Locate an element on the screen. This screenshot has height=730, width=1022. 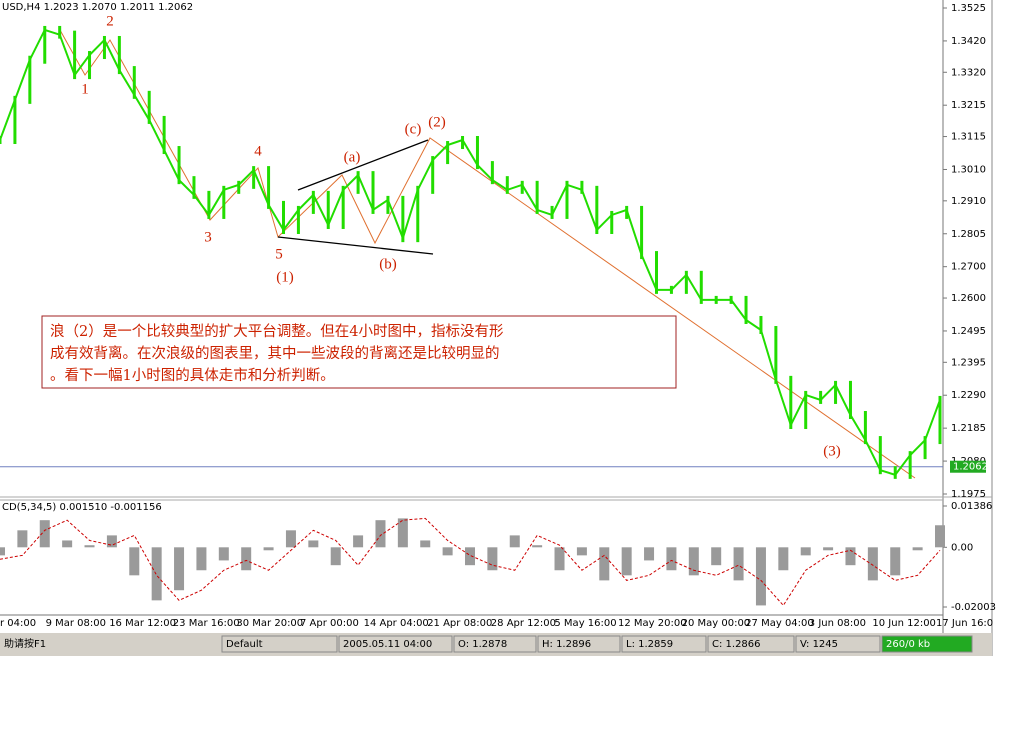
y-tick-label: 1.2600 is located at coordinates (968, 298).